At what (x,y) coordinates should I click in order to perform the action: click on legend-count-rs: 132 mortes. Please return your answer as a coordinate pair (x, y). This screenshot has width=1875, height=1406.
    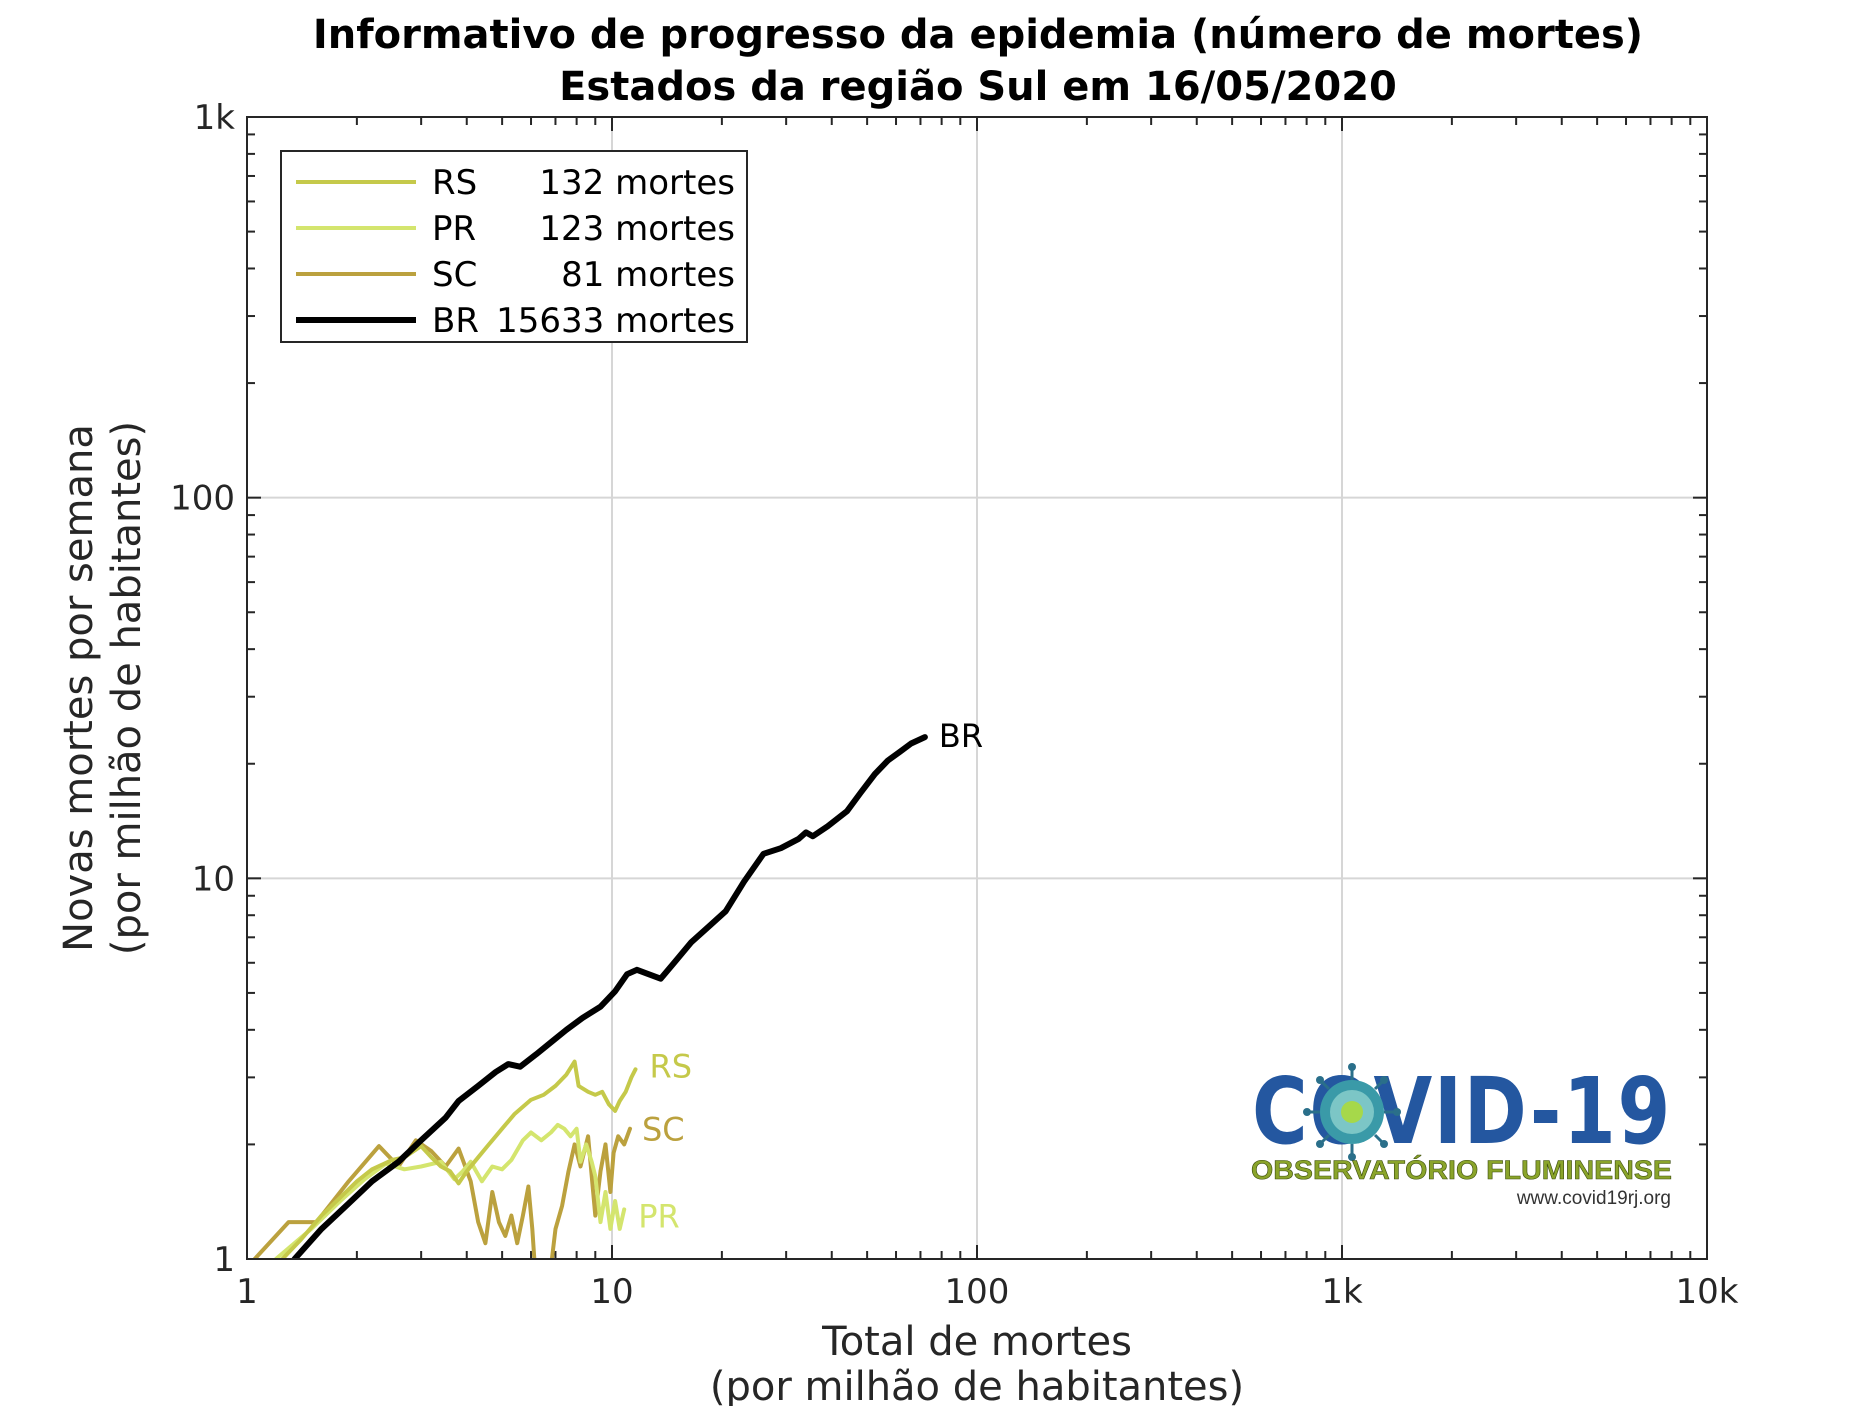
    Looking at the image, I should click on (637, 183).